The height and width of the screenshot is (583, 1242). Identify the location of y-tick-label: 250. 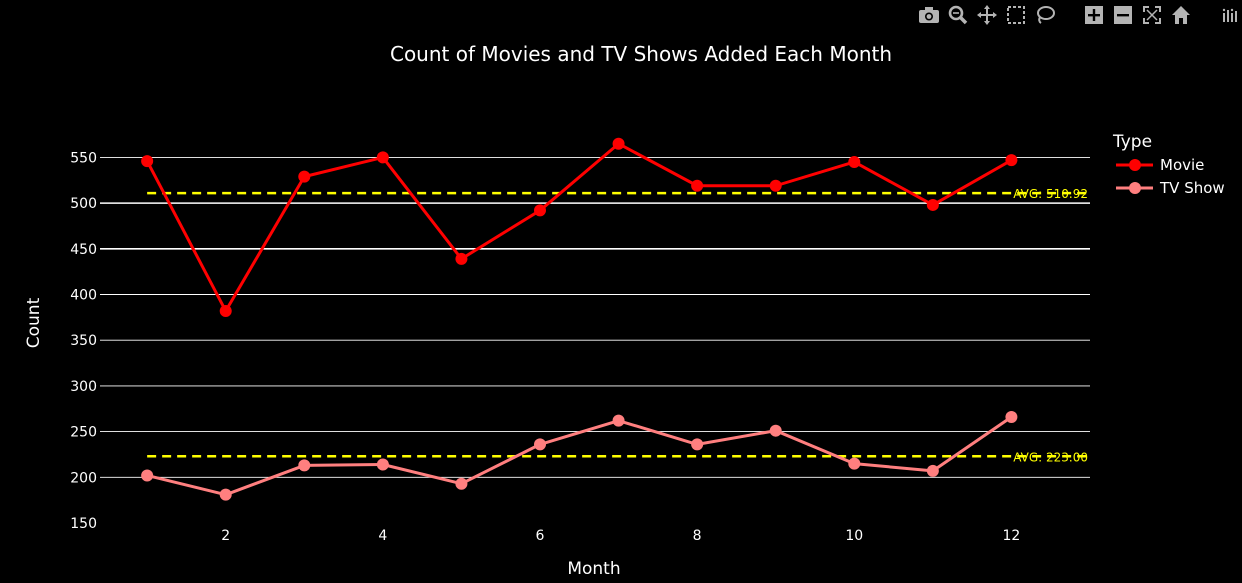
(83, 433).